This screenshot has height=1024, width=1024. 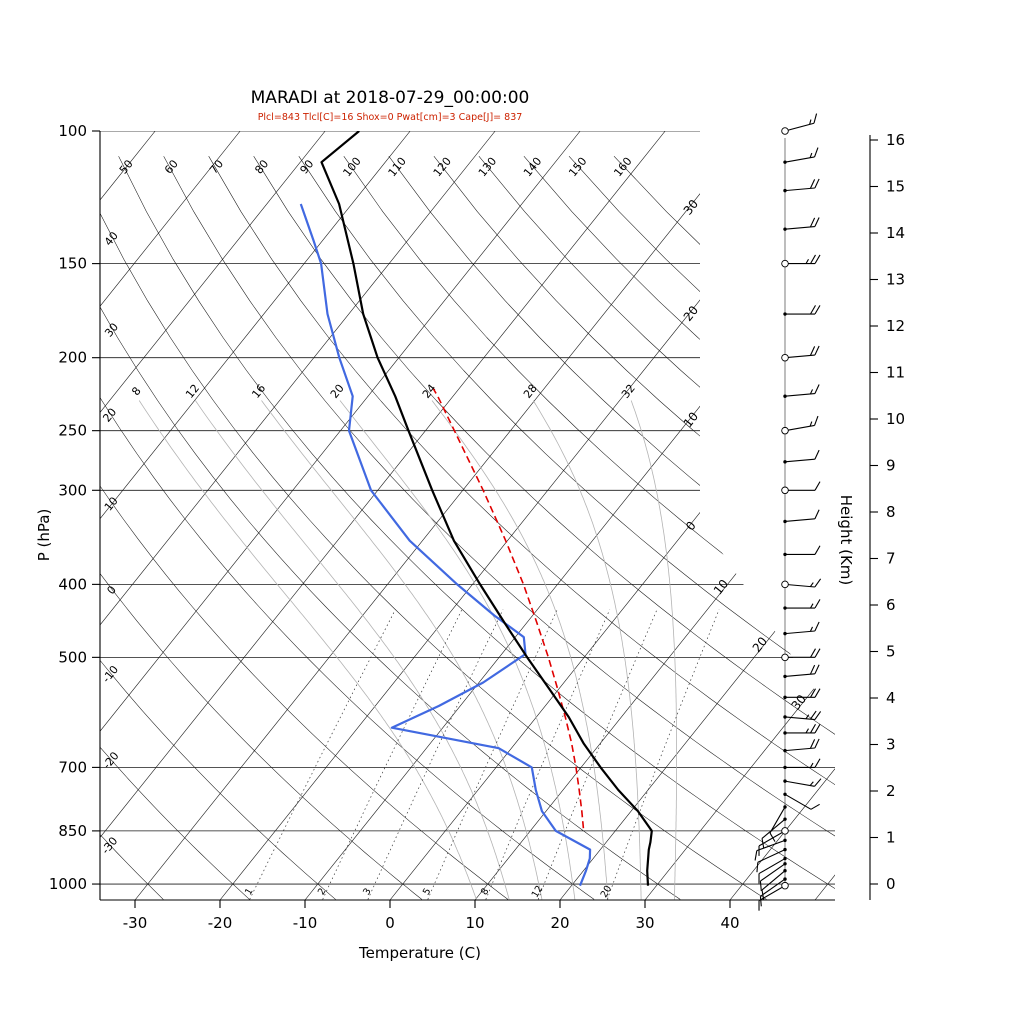 I want to click on height-tick-label: 10, so click(x=895, y=419).